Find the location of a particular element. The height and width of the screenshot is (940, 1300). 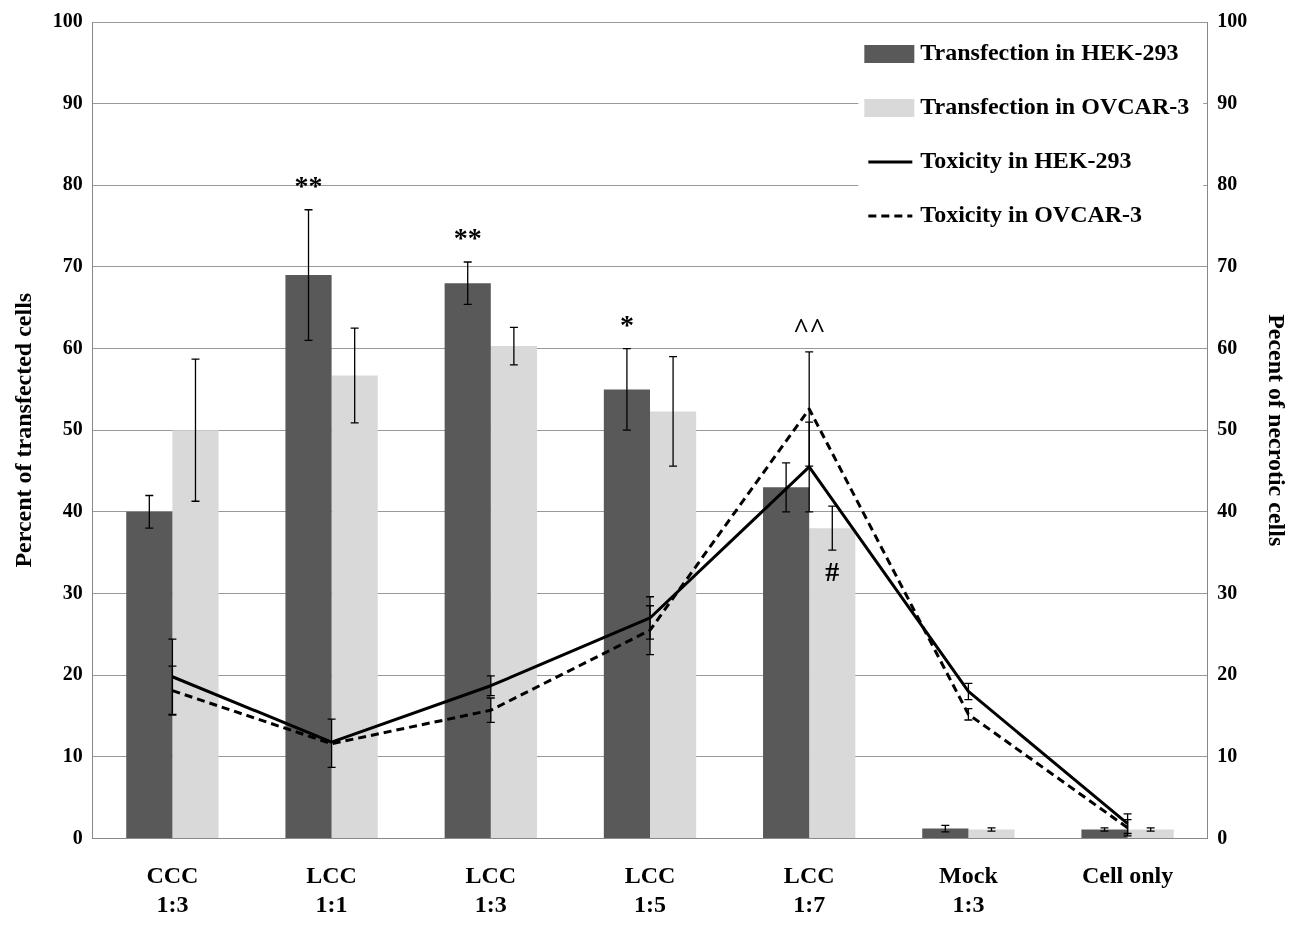

y2-tick-label: 100 is located at coordinates (1232, 20).